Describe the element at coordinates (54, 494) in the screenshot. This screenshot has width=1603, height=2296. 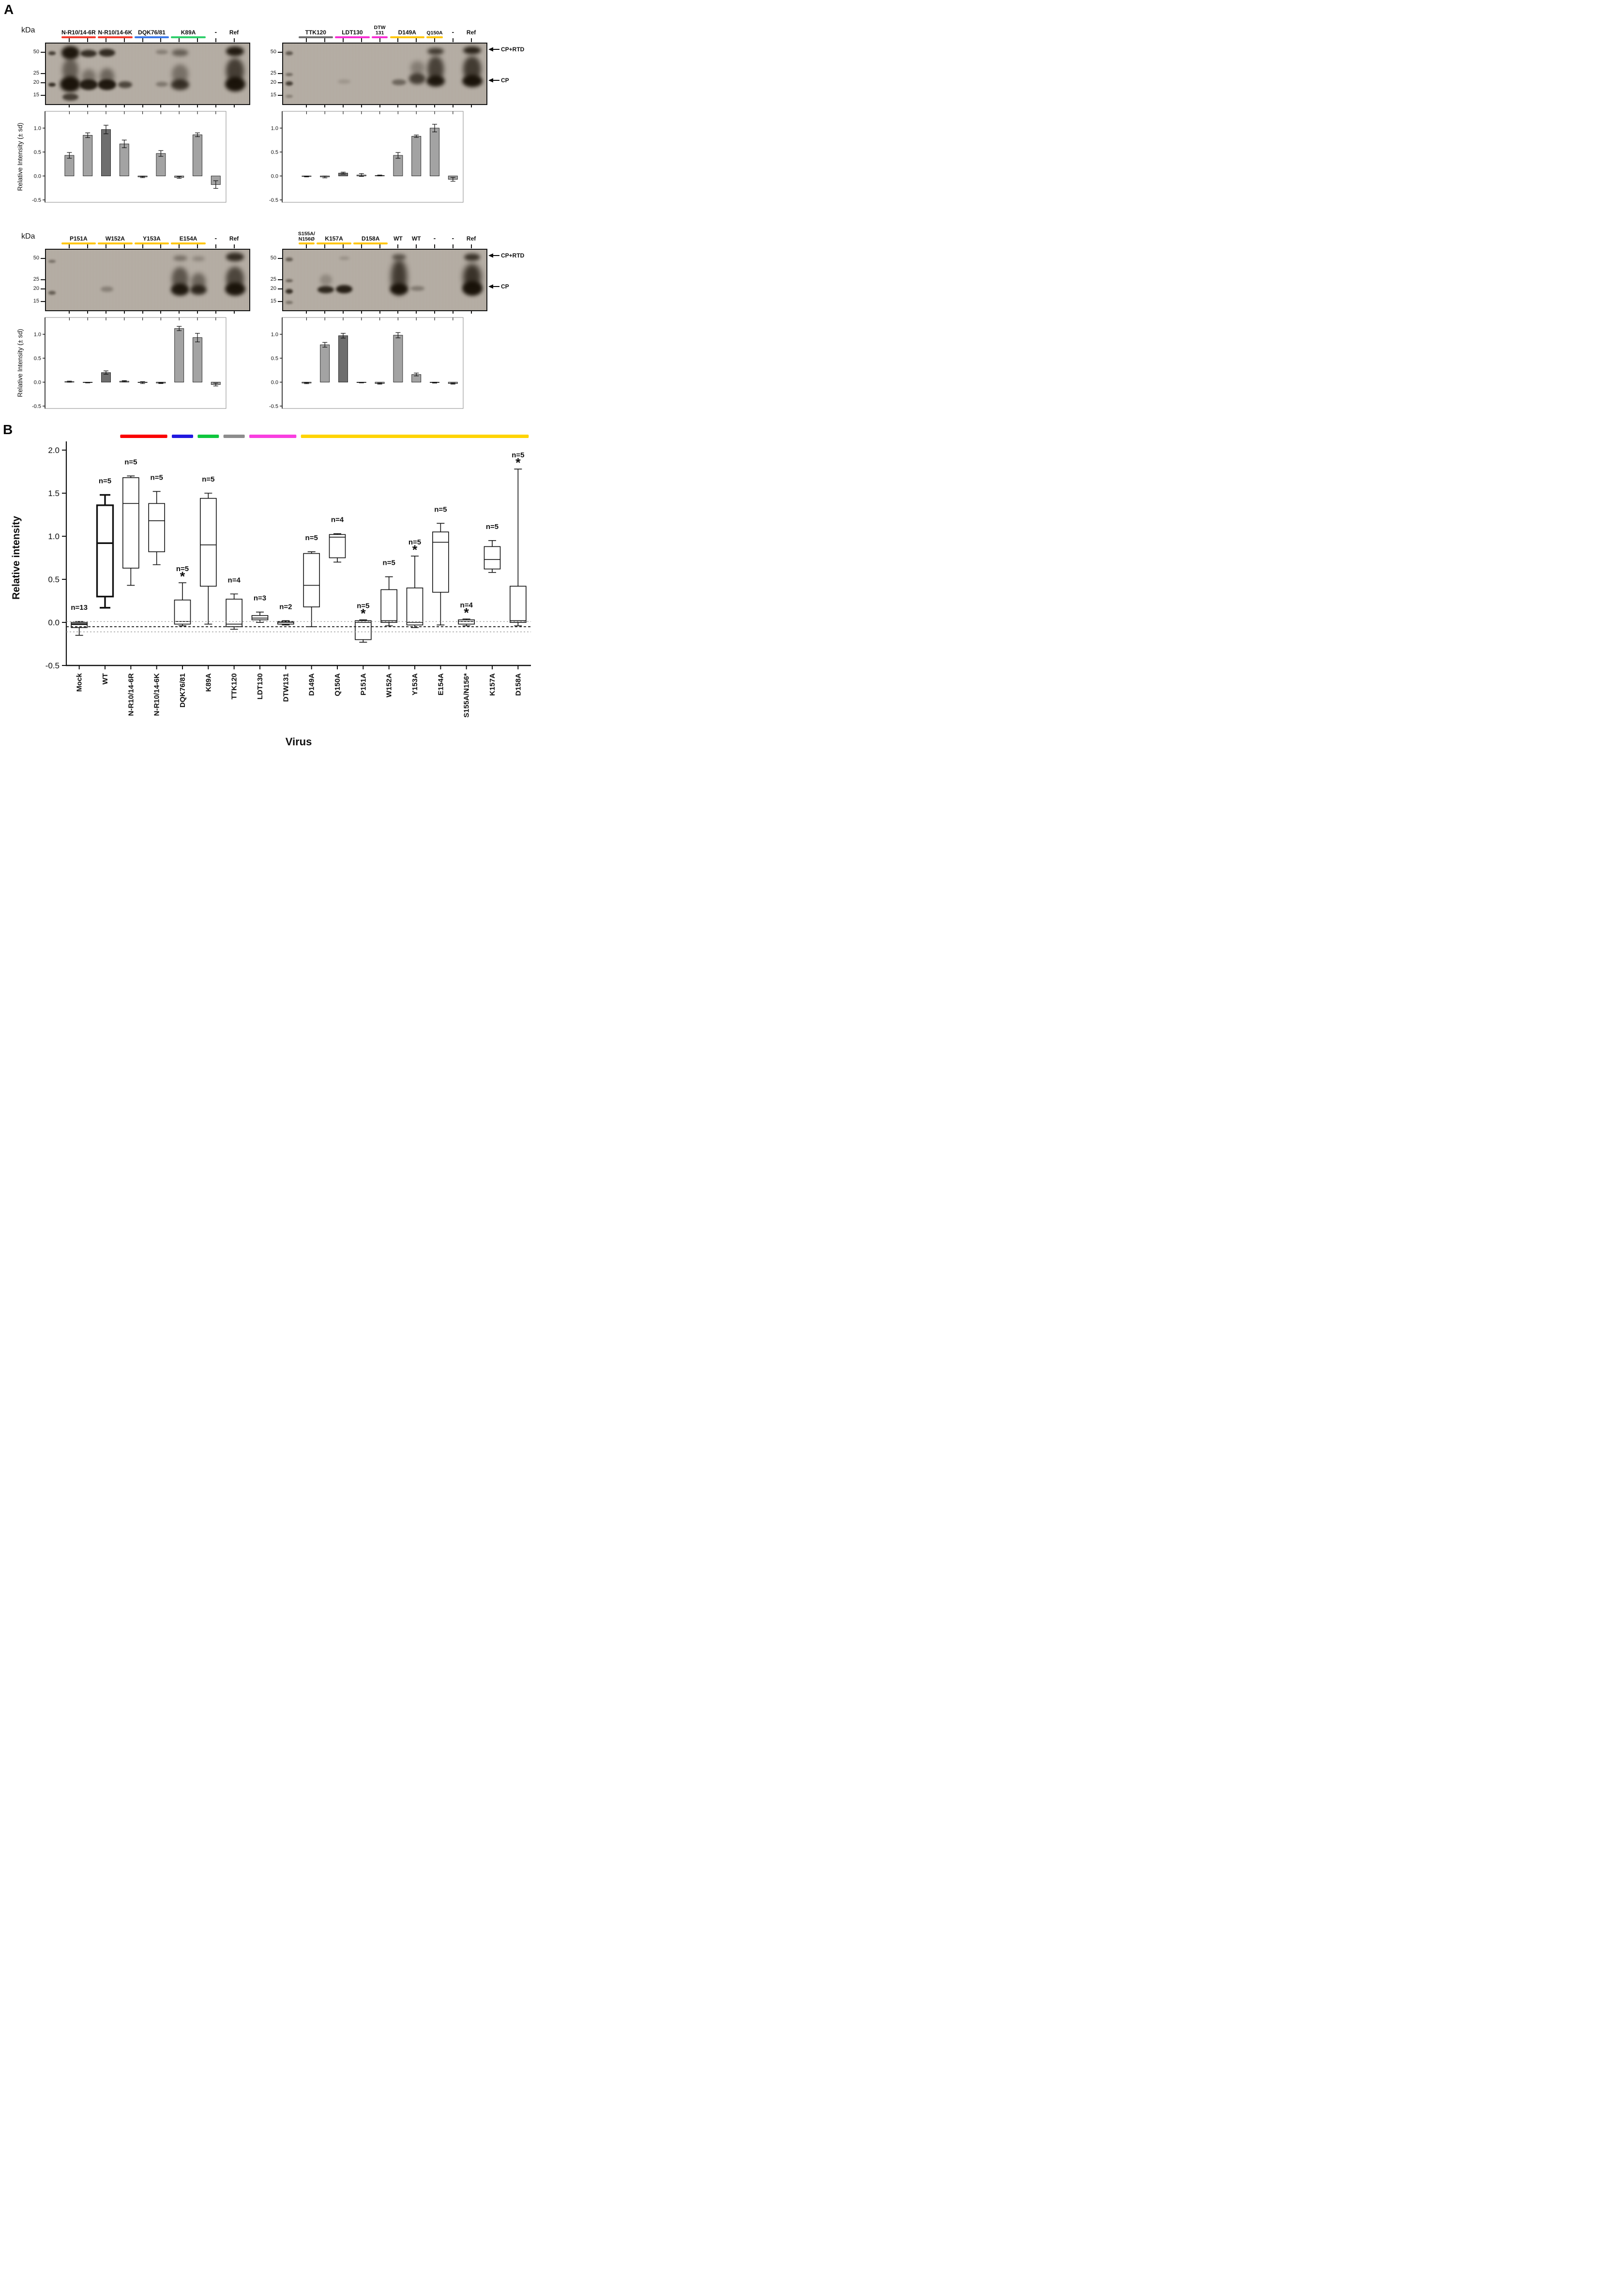
I see `y-tick-label: 1.5` at that location.